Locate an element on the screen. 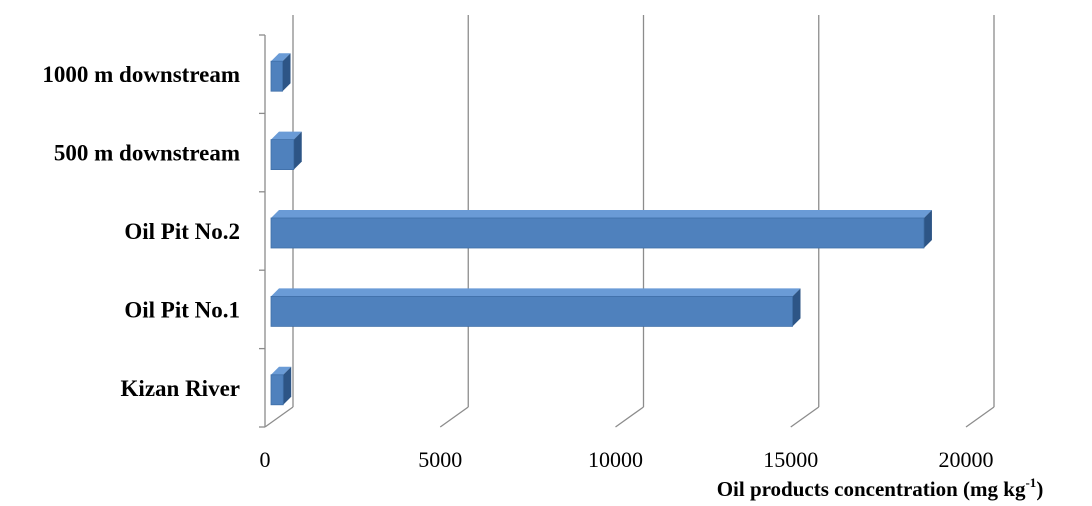  x-tick-label: 20000 is located at coordinates (966, 459).